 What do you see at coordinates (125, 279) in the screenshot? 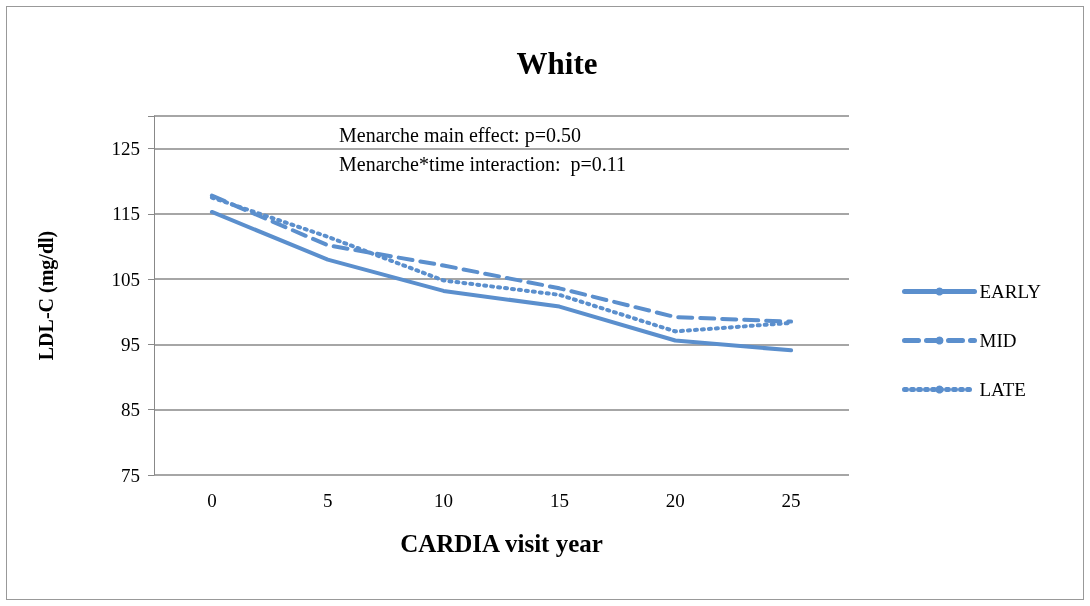
I see `y-tick-label: 105` at bounding box center [125, 279].